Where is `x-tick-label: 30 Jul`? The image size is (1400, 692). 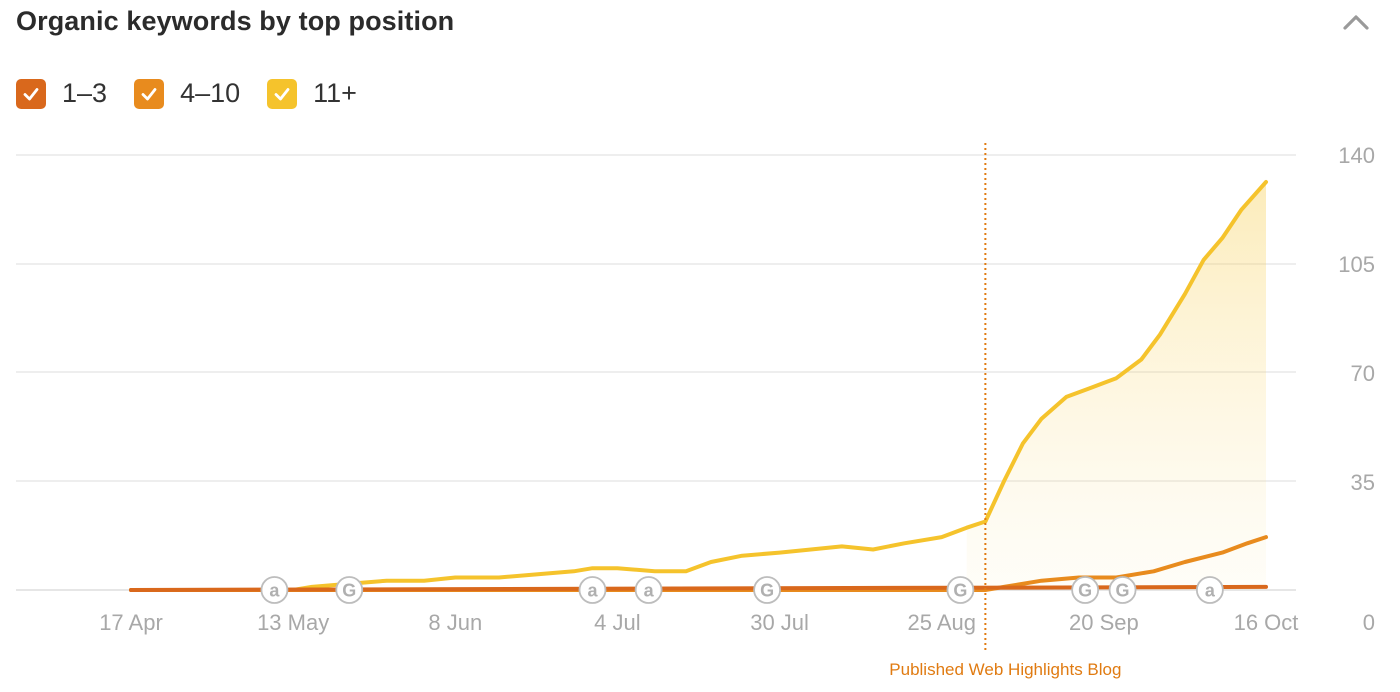
x-tick-label: 30 Jul is located at coordinates (779, 622).